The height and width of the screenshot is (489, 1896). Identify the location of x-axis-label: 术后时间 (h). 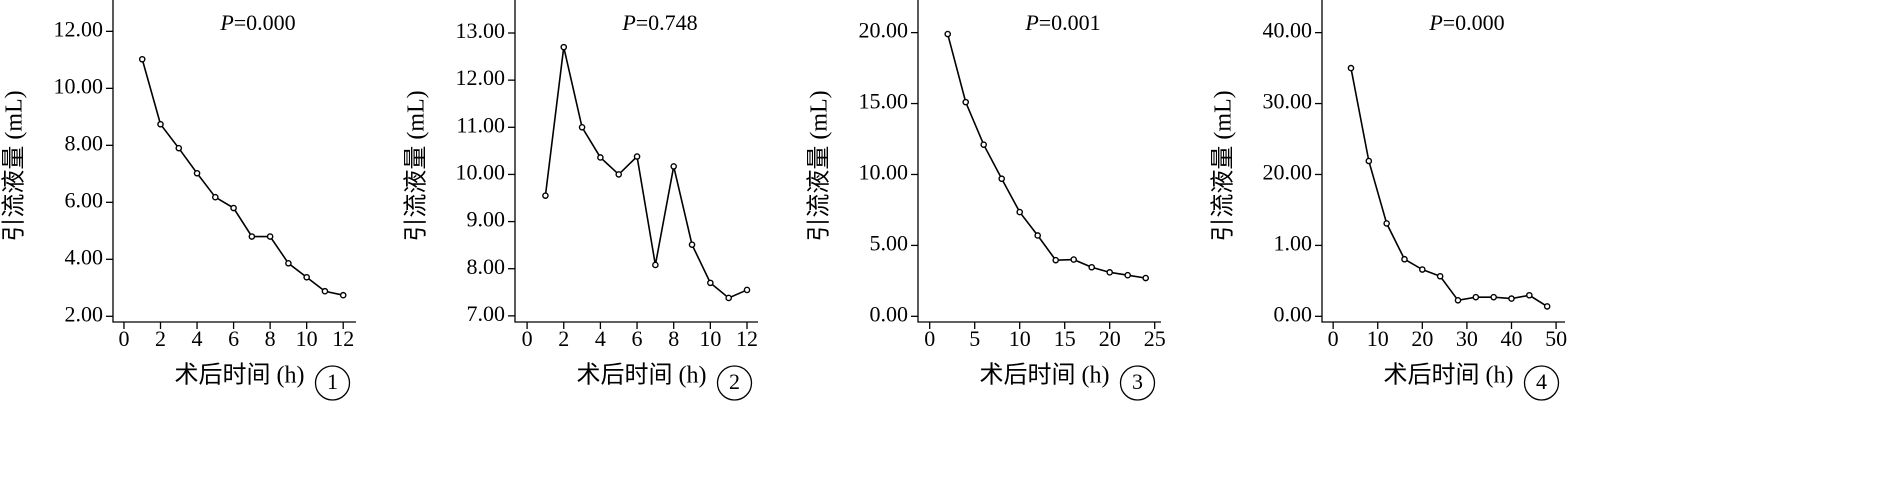
(1045, 375).